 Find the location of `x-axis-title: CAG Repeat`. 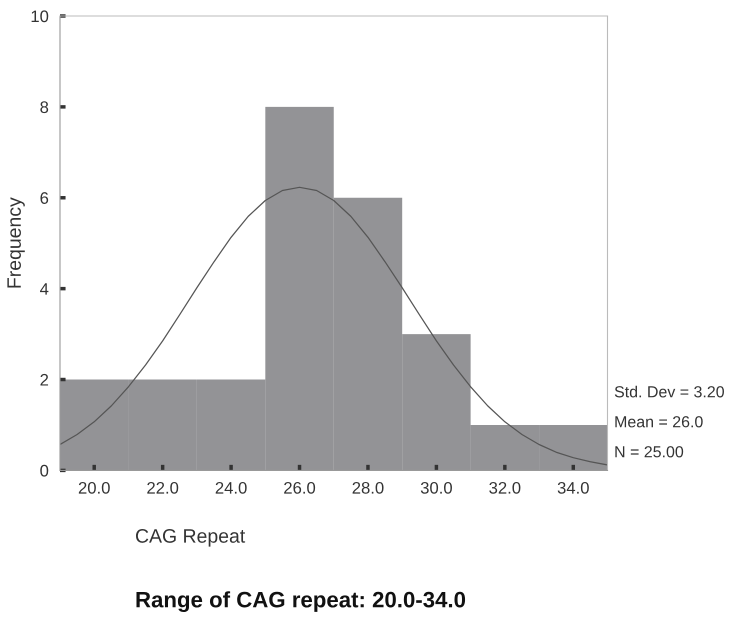

x-axis-title: CAG Repeat is located at coordinates (191, 538).